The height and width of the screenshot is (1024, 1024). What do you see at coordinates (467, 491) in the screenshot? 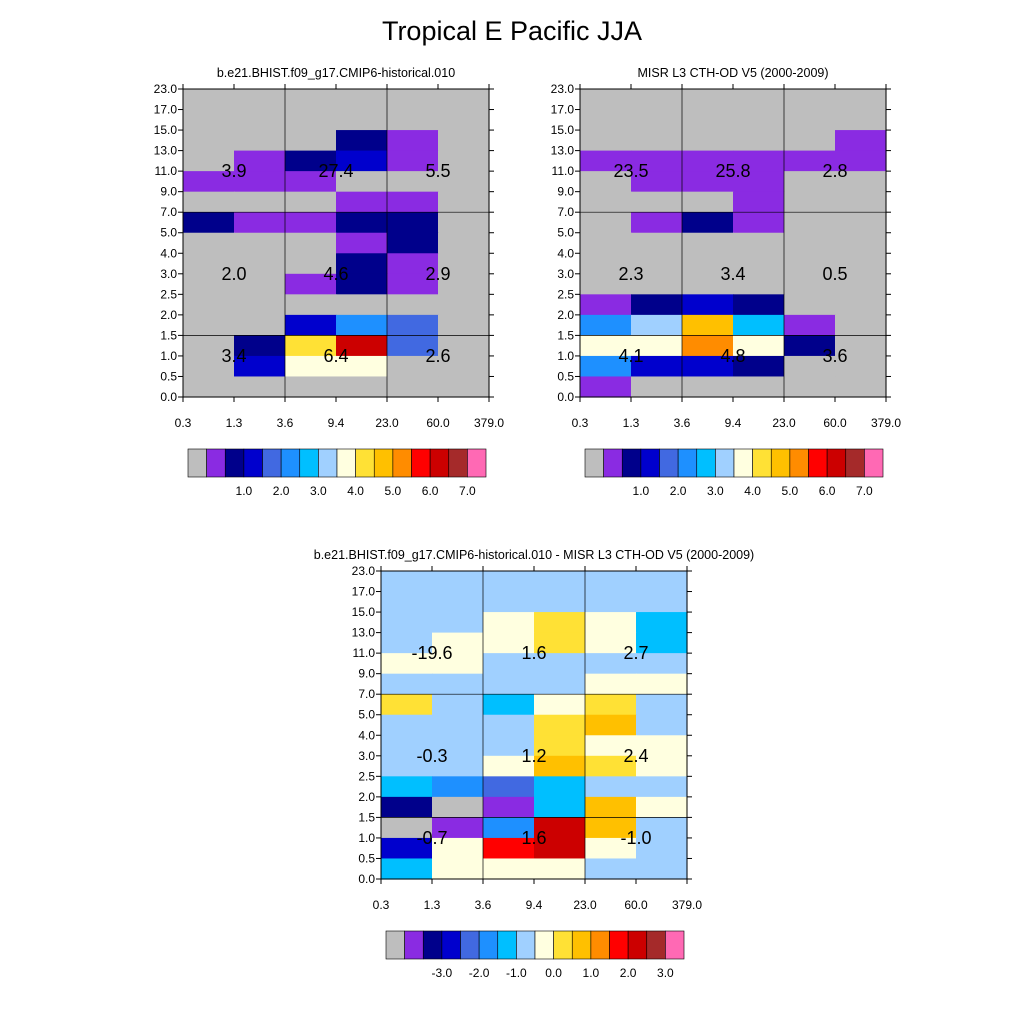
I see `colorbar-label: 7.0` at bounding box center [467, 491].